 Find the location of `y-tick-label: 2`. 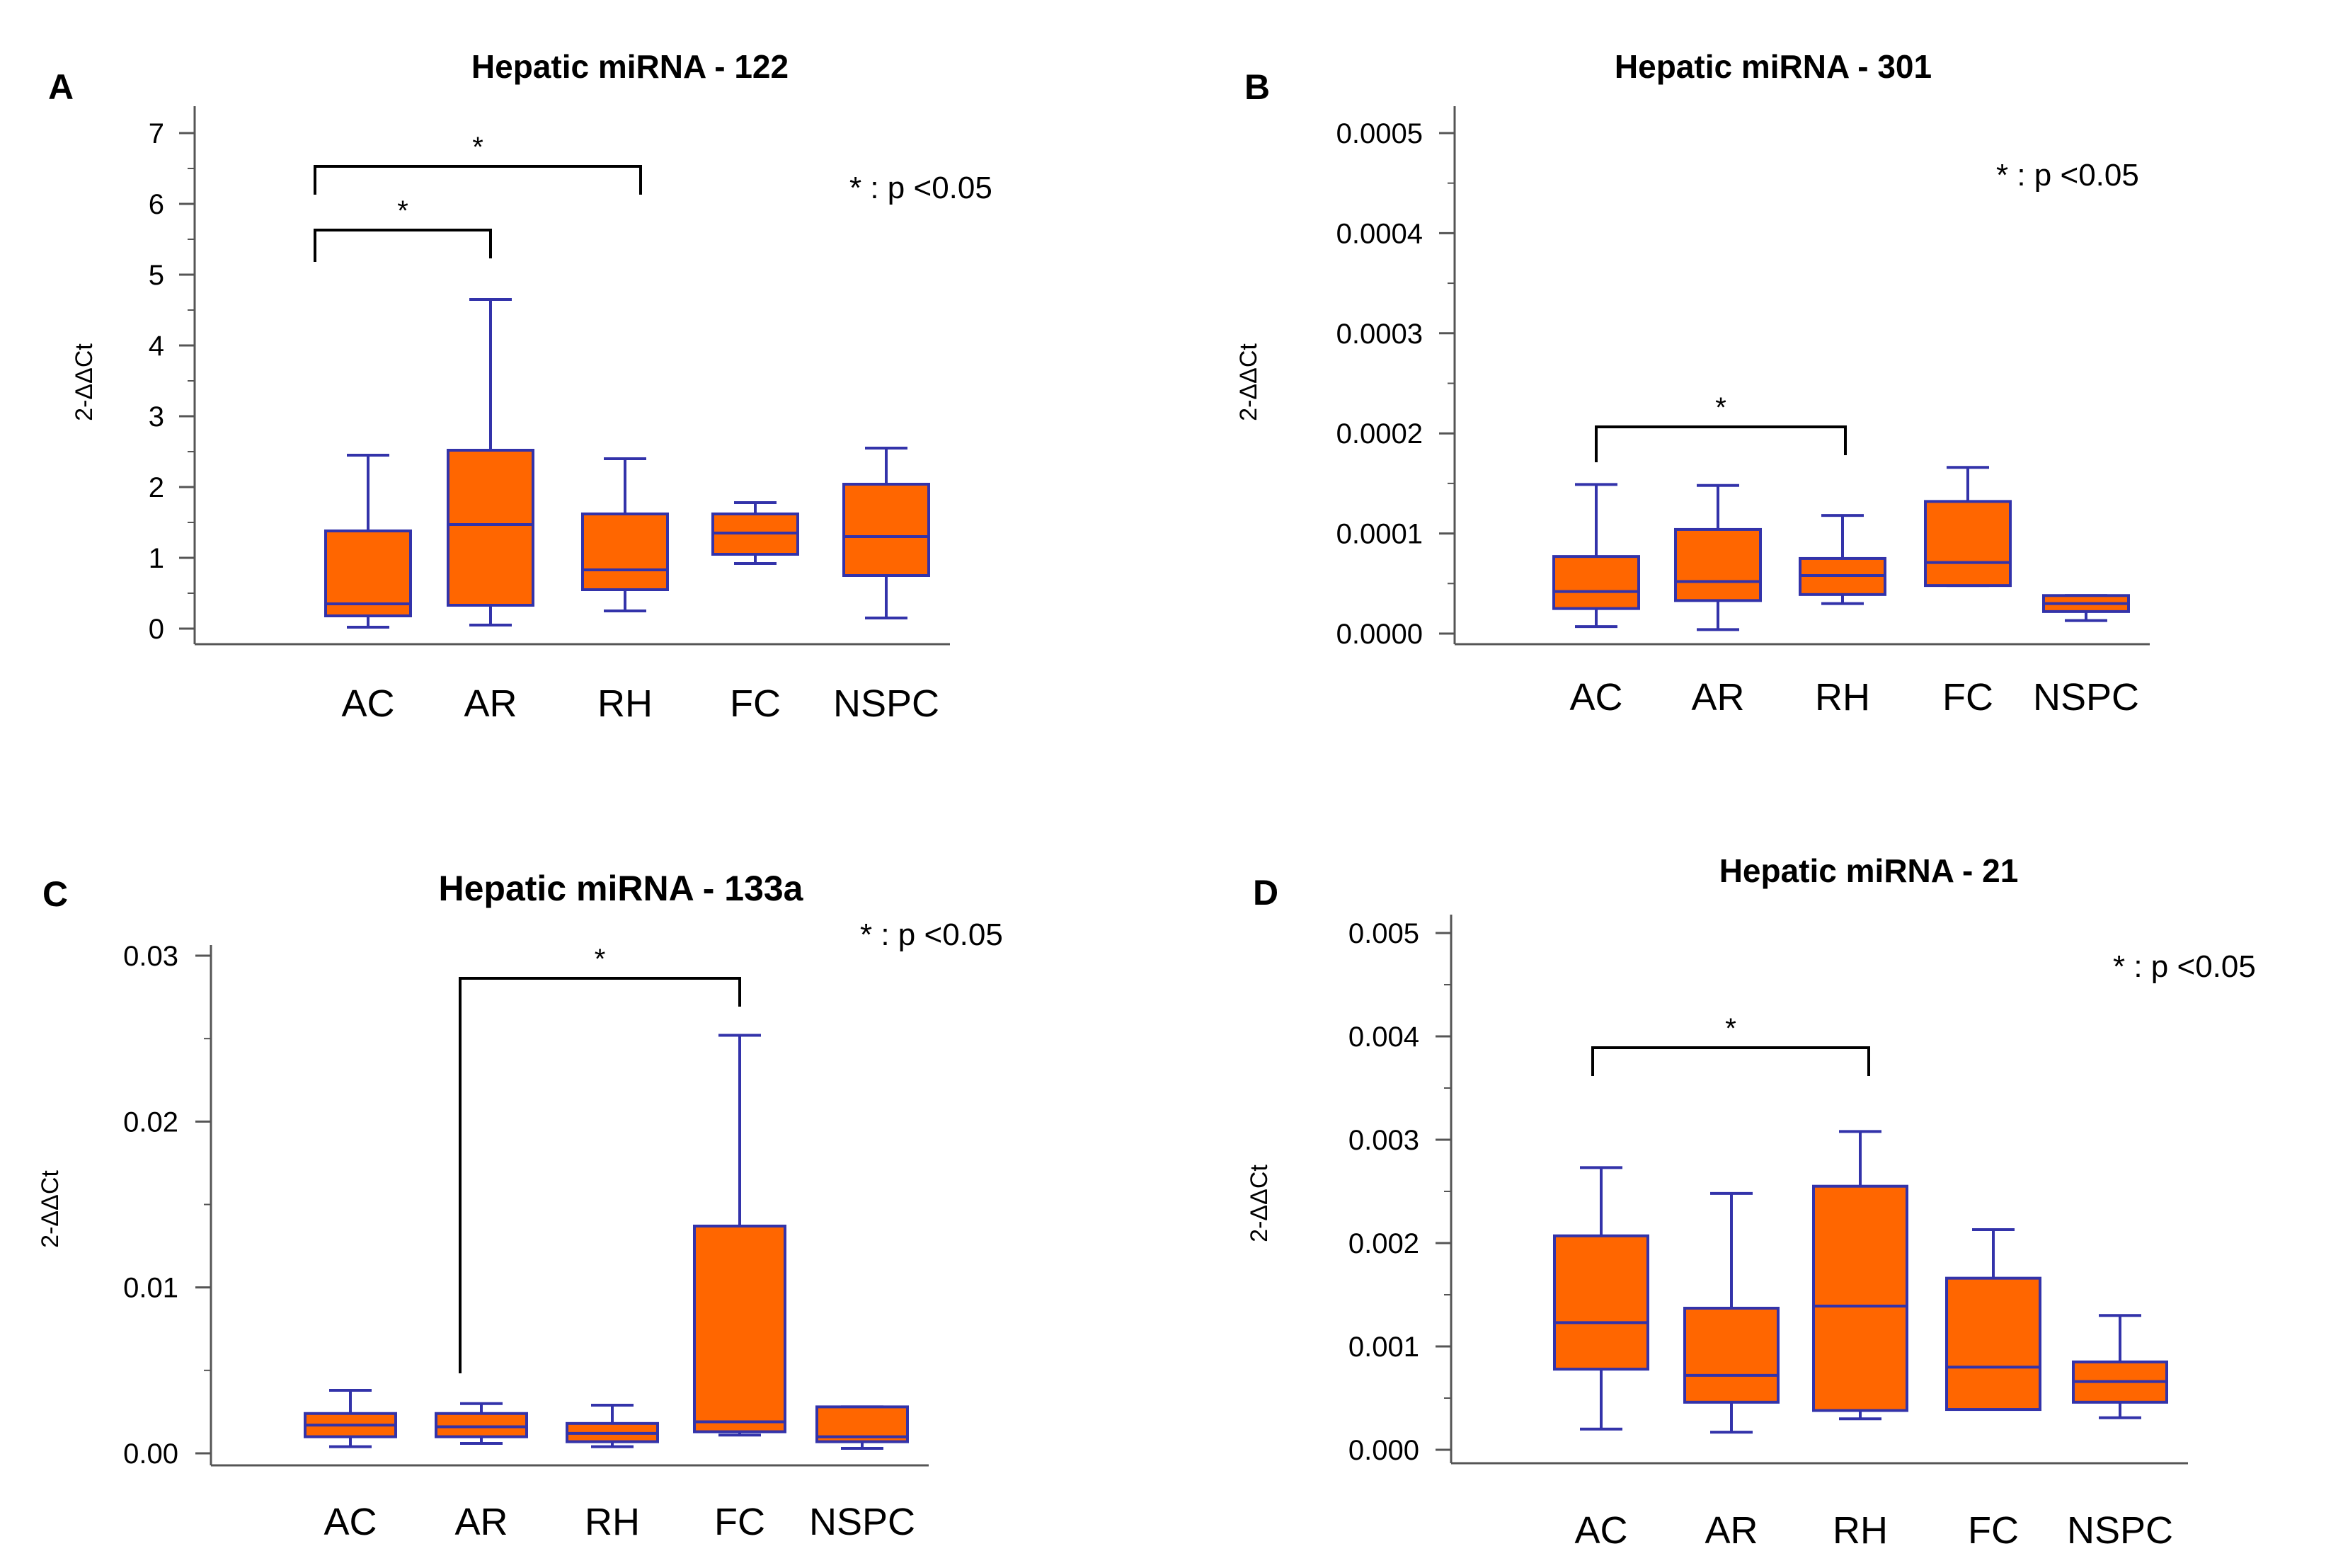

y-tick-label: 2 is located at coordinates (156, 487).